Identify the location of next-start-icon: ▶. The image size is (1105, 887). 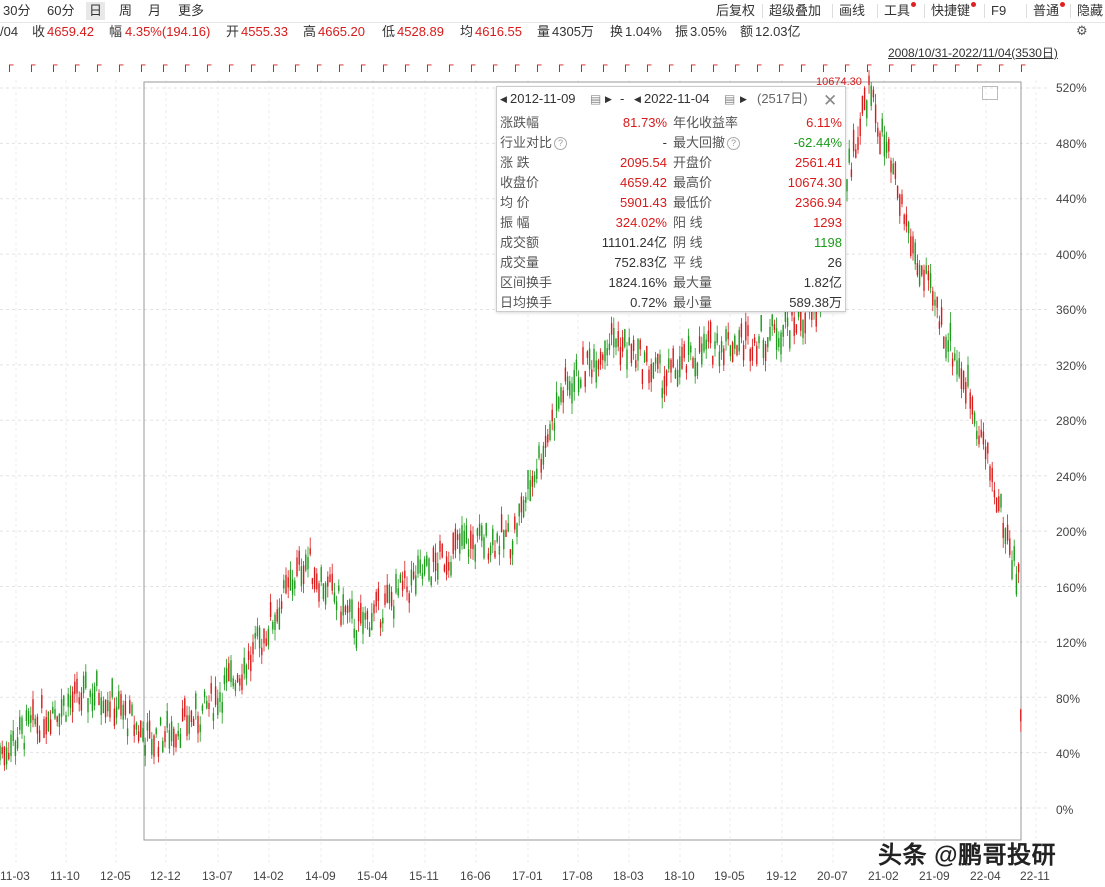
(608, 99).